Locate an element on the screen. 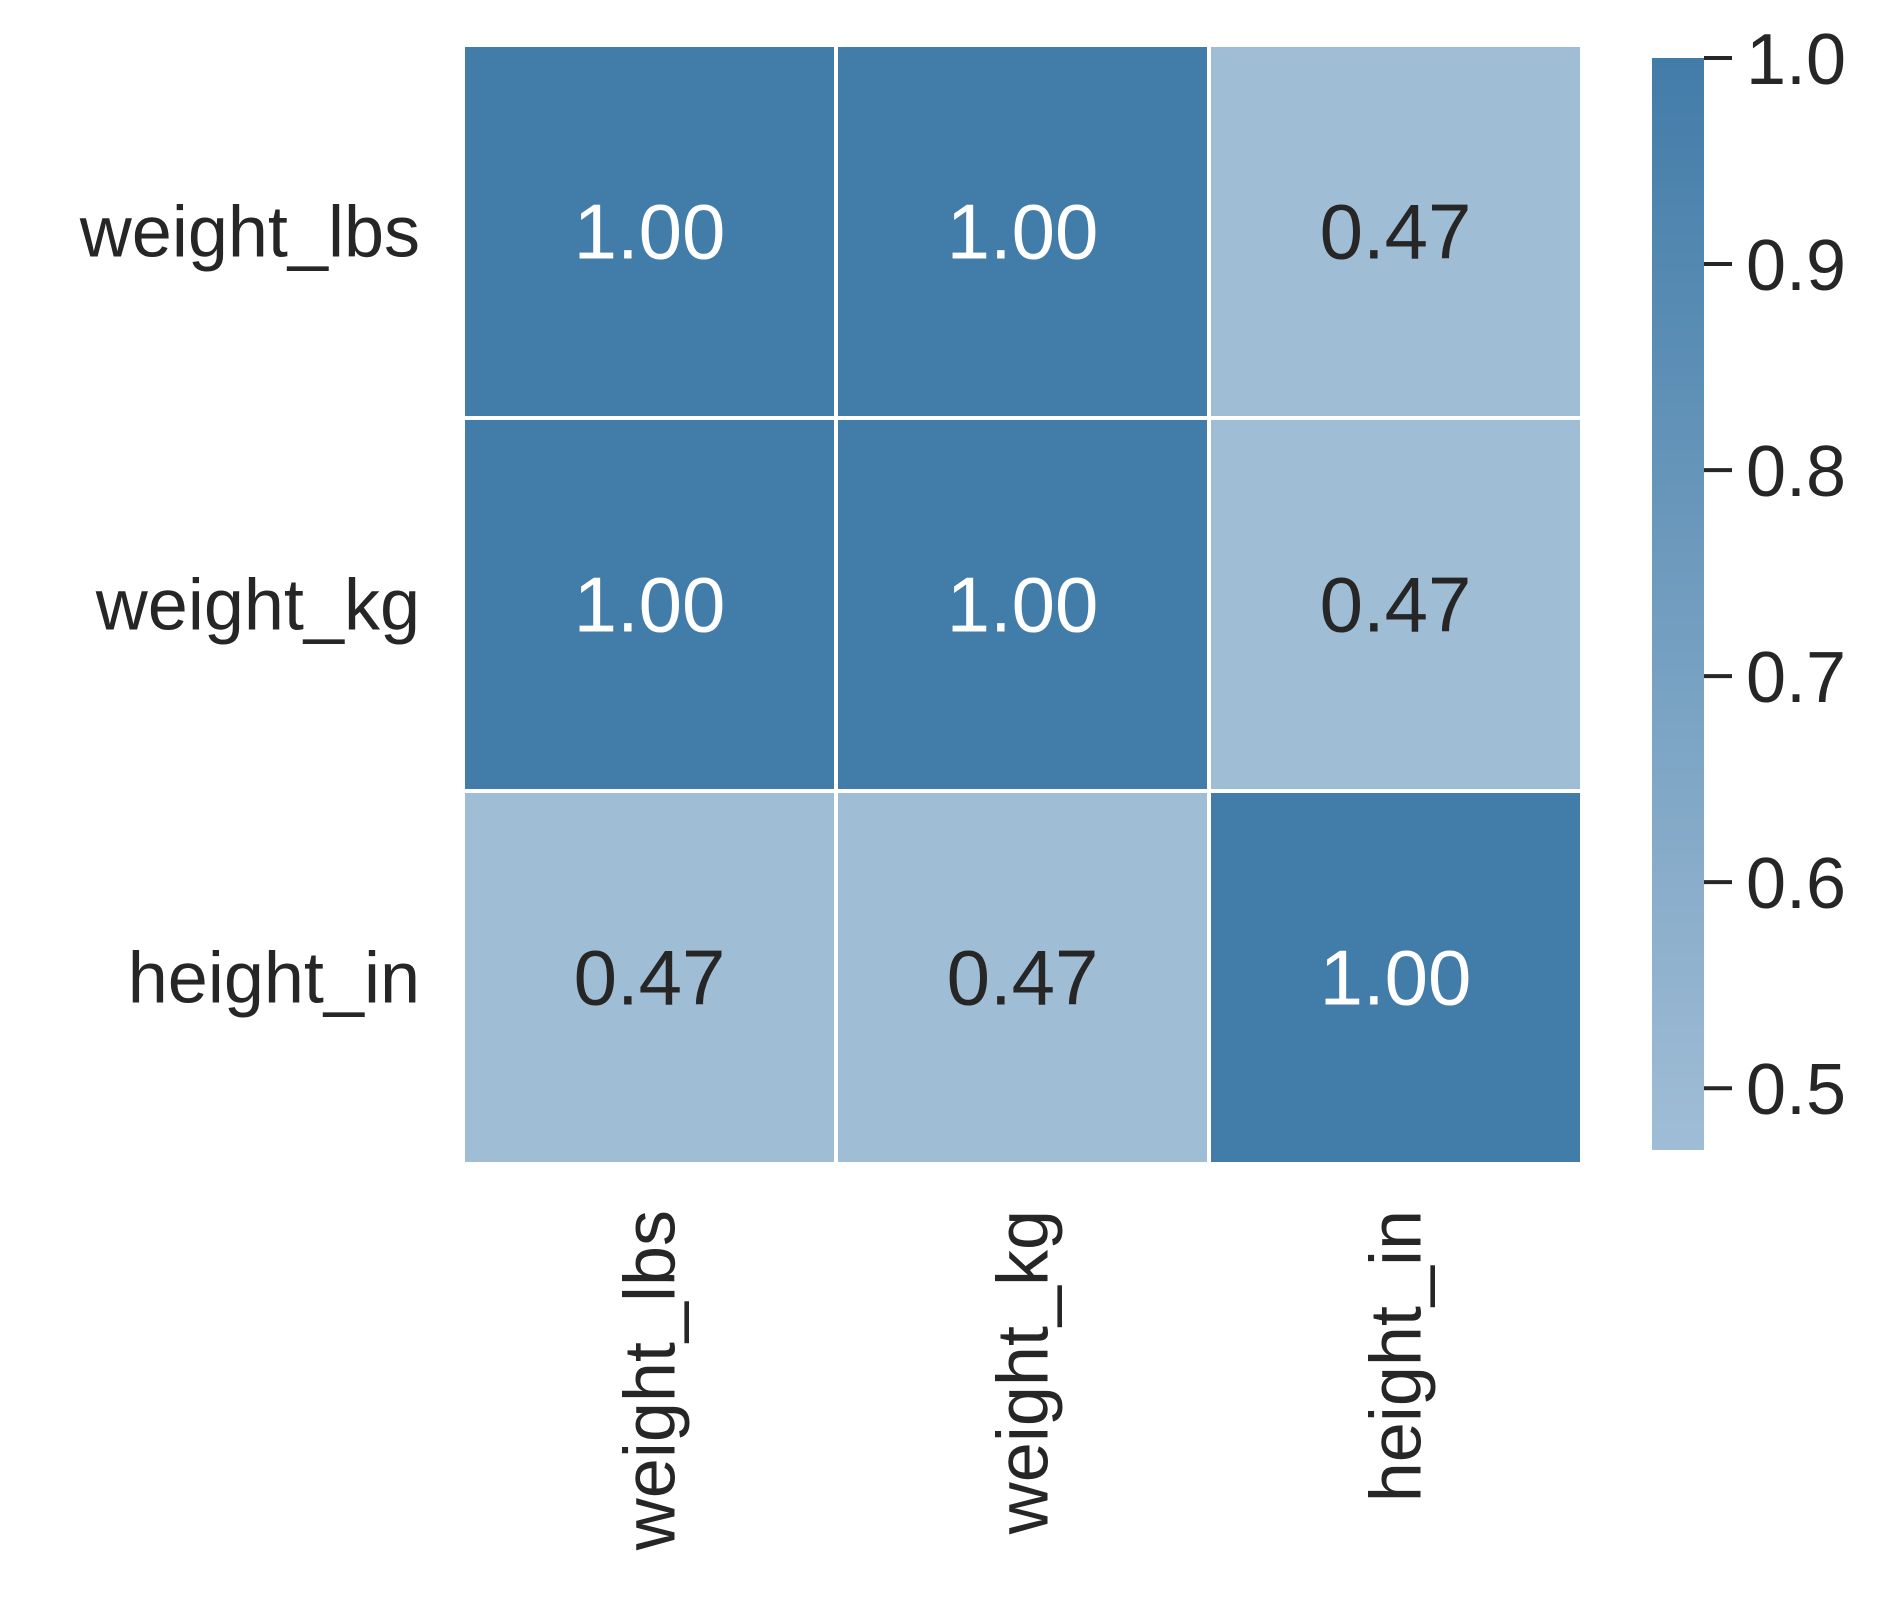 Image resolution: width=1883 pixels, height=1620 pixels. colorbar-tick-label: 0.9 is located at coordinates (1796, 266).